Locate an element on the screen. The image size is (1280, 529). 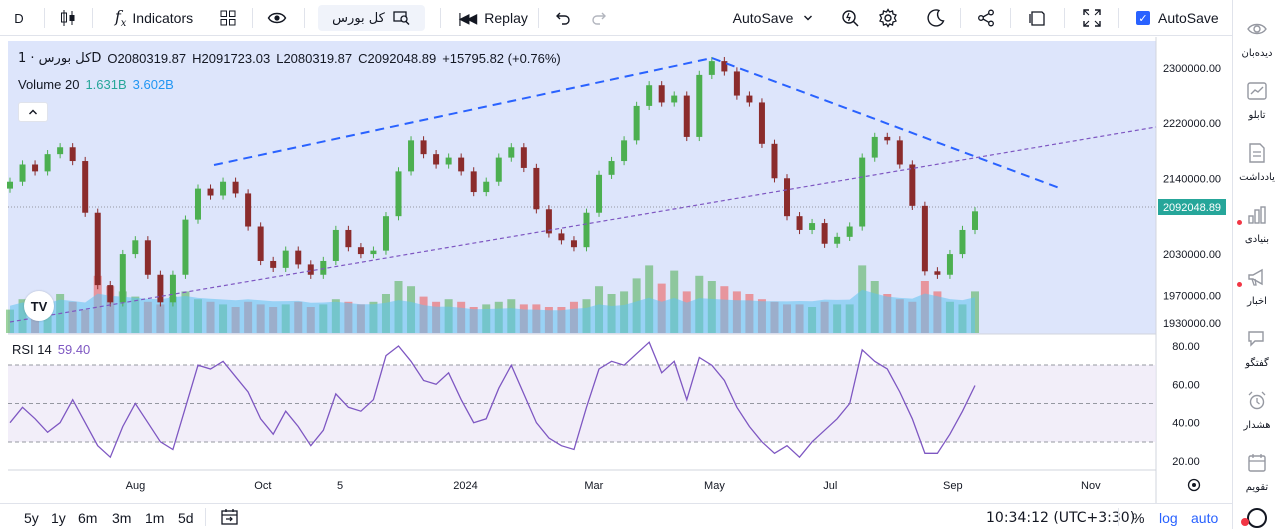
indicators-button: fx Indicators is located at coordinates (154, 18).